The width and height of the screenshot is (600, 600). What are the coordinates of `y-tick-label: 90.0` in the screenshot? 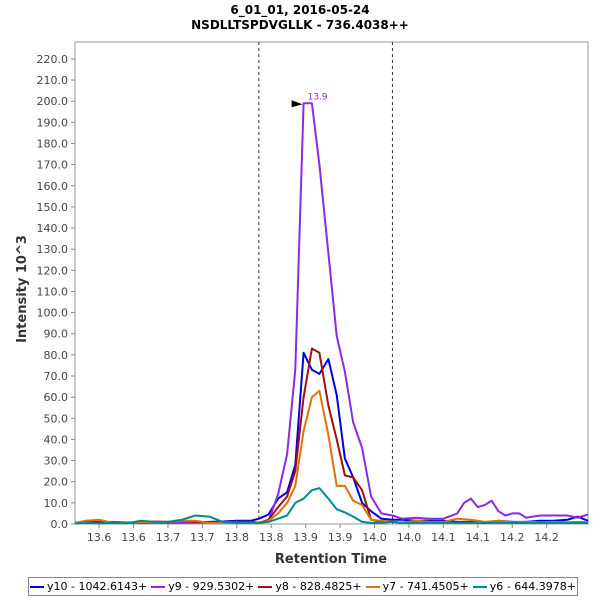 It's located at (56, 334).